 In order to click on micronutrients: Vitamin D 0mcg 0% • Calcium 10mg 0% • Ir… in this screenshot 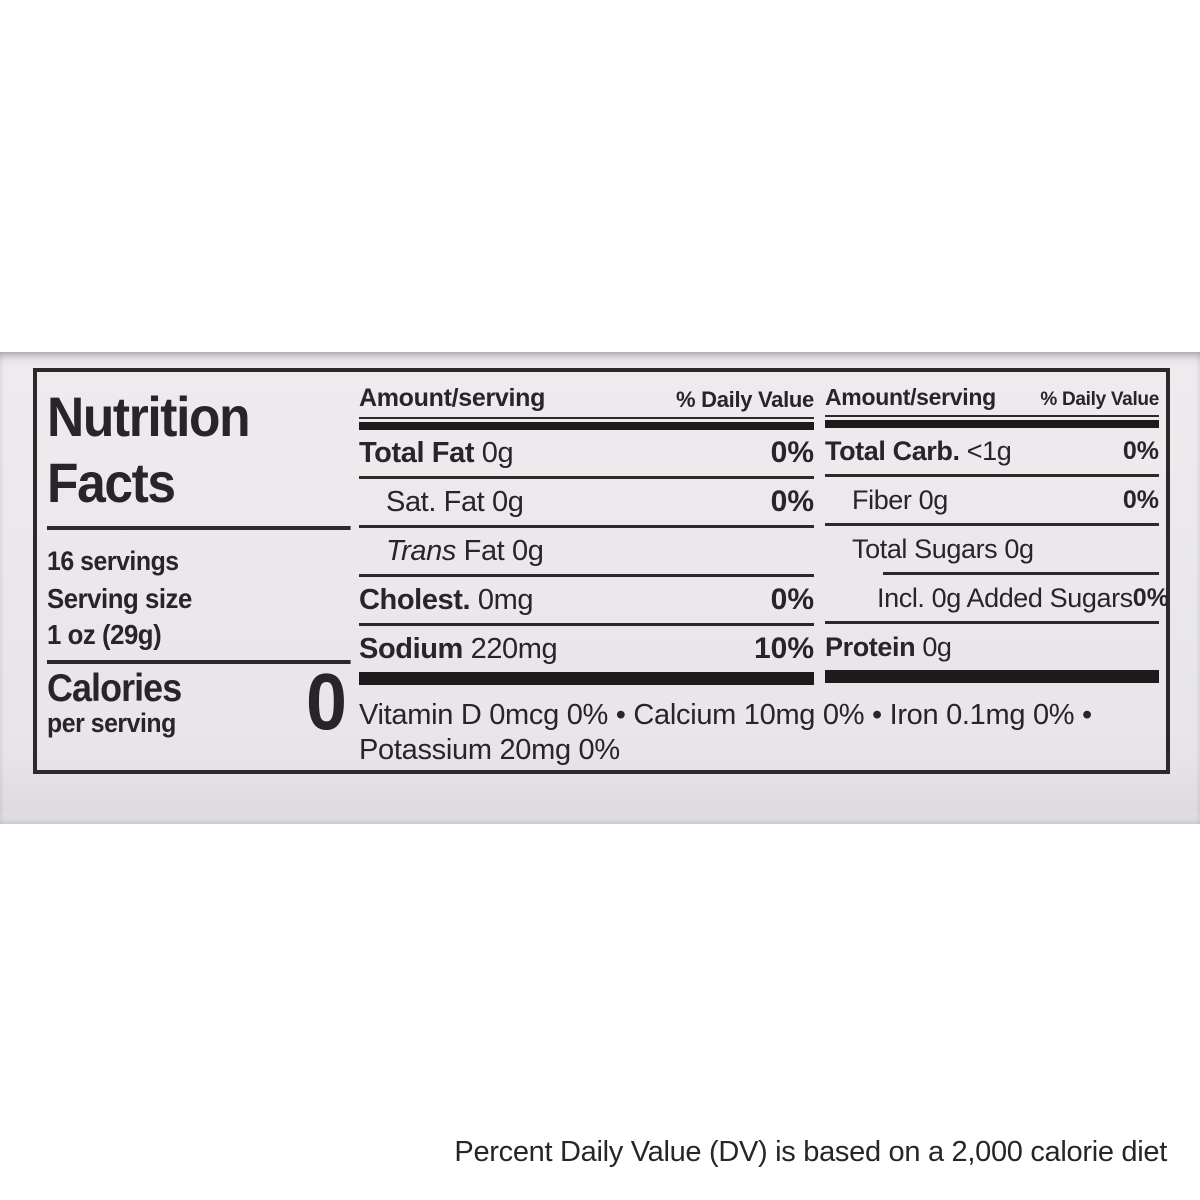, I will do `click(759, 733)`.